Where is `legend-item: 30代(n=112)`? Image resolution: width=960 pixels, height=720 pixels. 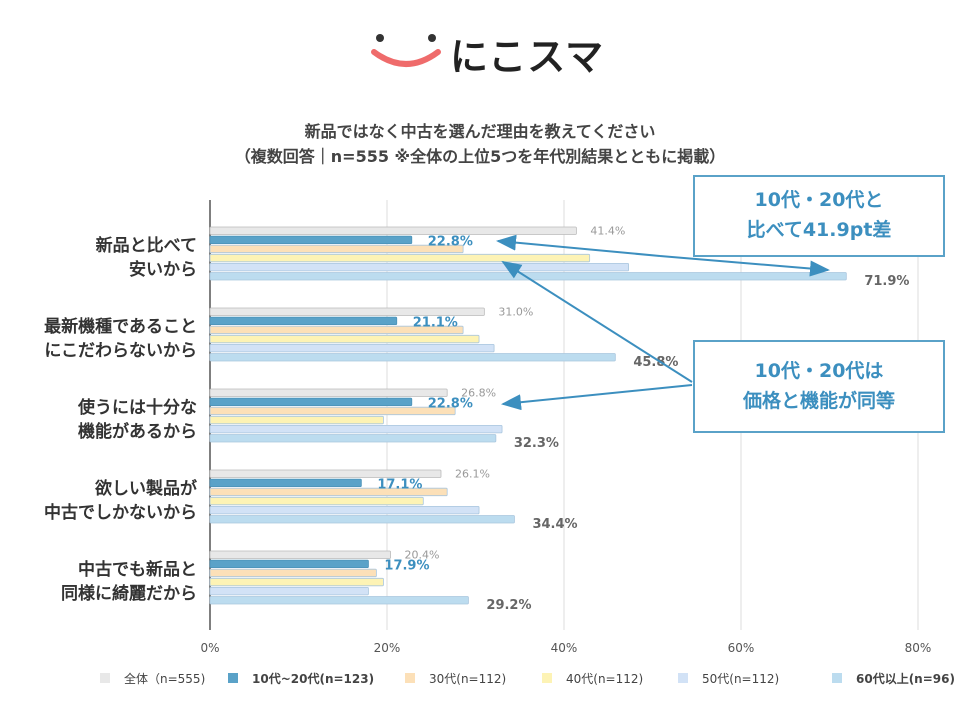
legend-item: 30代(n=112) is located at coordinates (455, 678).